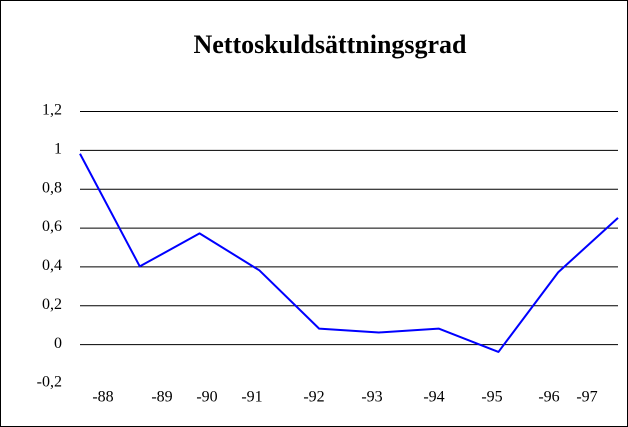 This screenshot has height=427, width=628. I want to click on y-tick-label: 0,4, so click(52, 265).